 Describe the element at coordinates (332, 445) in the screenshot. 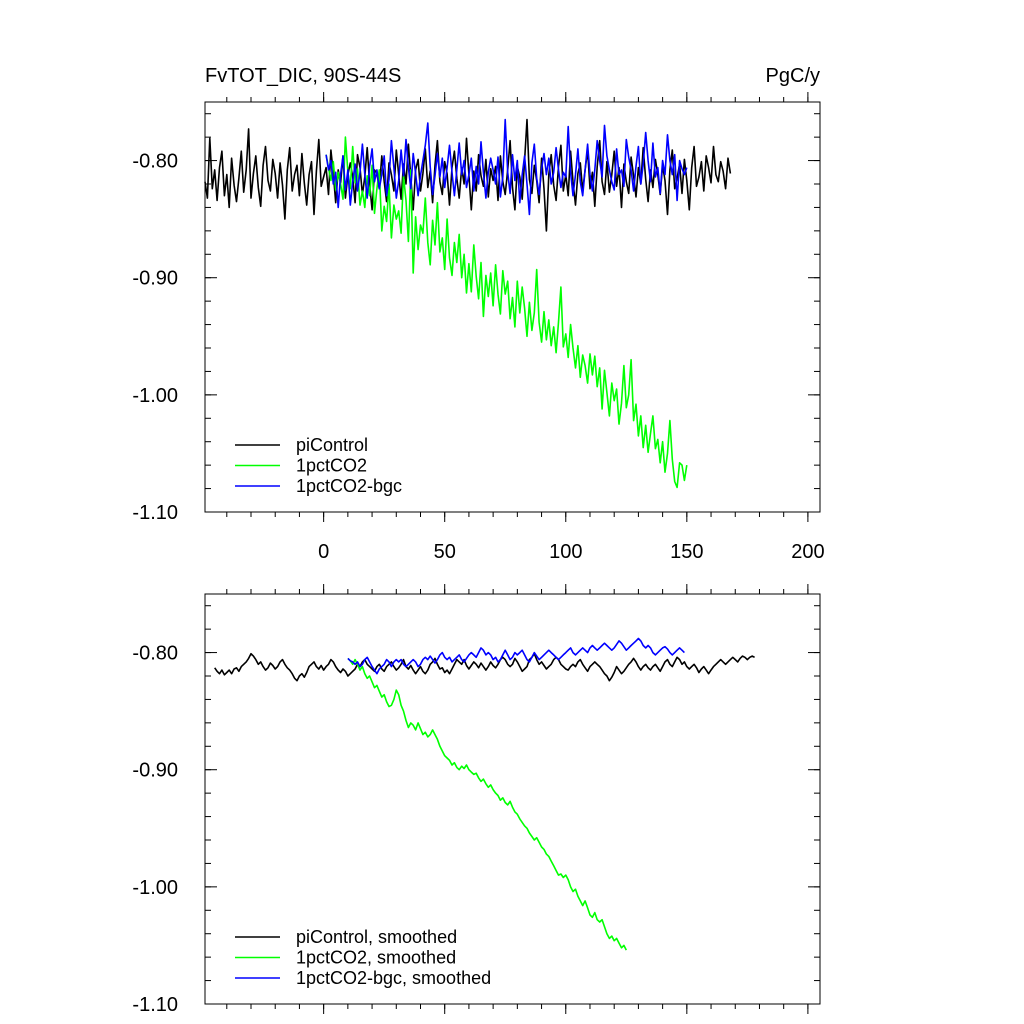

I see `legend-label: piControl` at that location.